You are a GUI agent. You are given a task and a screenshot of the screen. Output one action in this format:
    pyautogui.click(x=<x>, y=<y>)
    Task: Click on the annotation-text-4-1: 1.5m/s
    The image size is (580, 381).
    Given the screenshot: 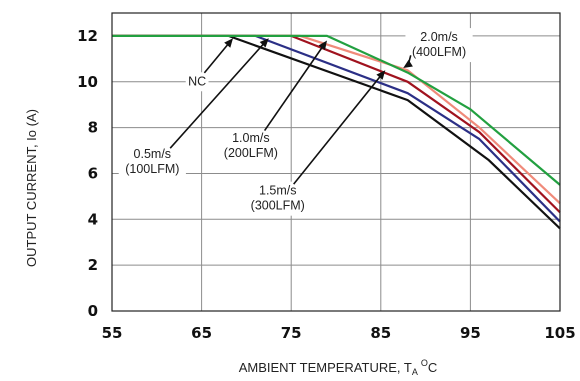 What is the action you would take?
    pyautogui.click(x=278, y=191)
    